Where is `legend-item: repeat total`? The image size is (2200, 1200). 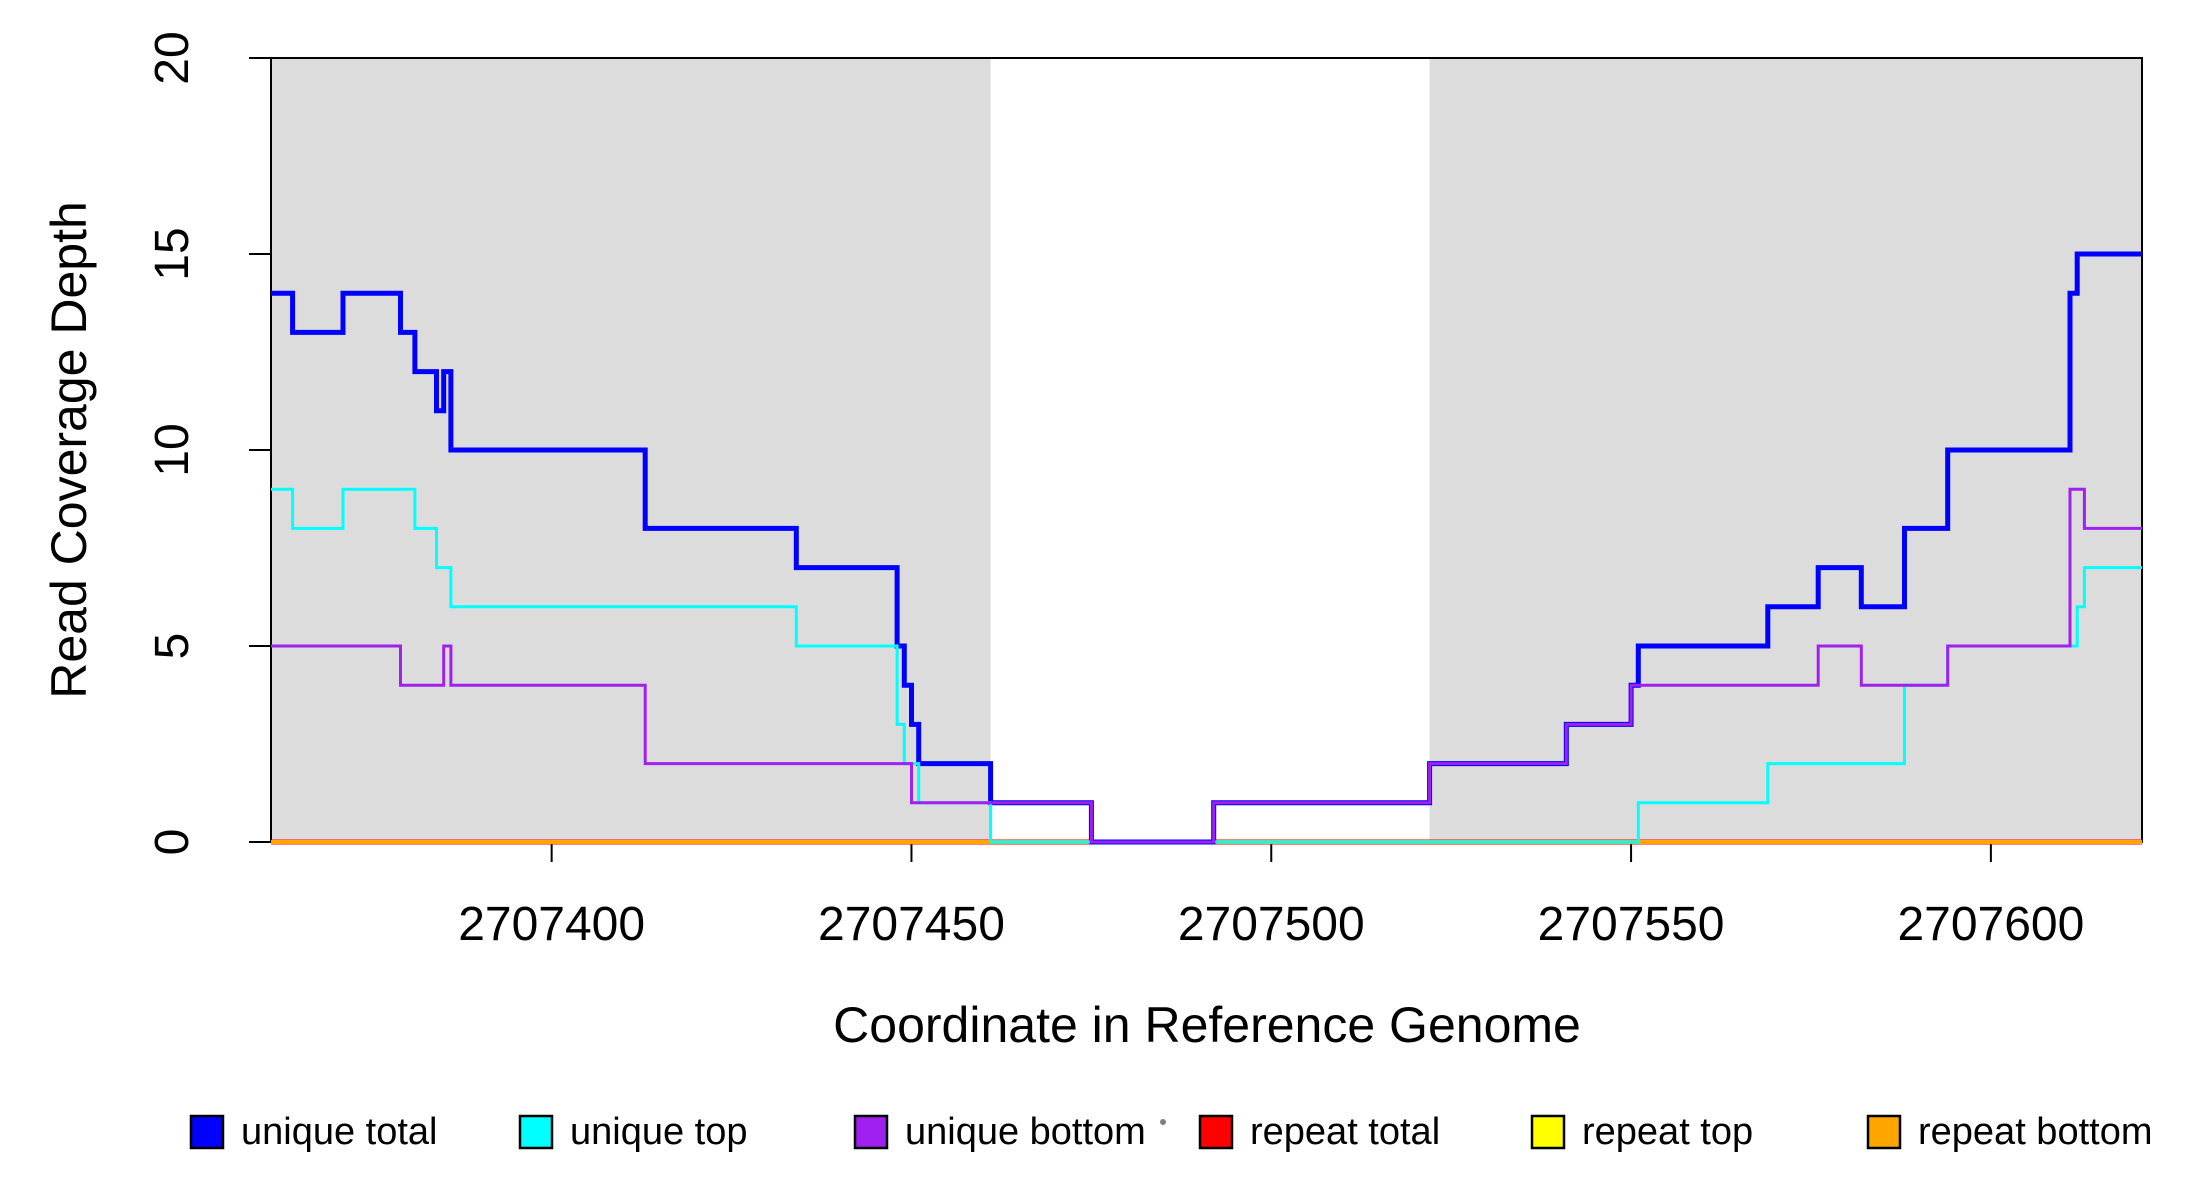
legend-item: repeat total is located at coordinates (1319, 1132).